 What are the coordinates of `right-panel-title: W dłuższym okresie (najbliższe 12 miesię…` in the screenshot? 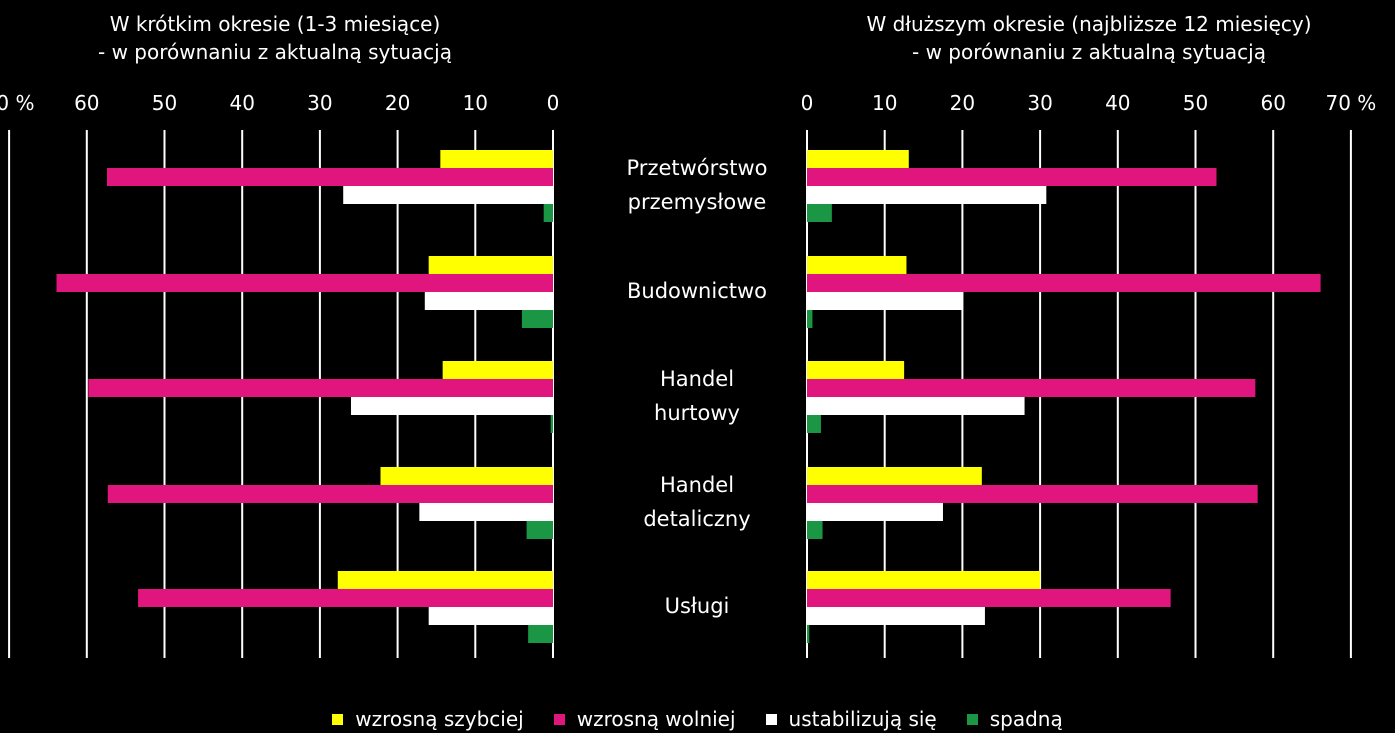 It's located at (1089, 38).